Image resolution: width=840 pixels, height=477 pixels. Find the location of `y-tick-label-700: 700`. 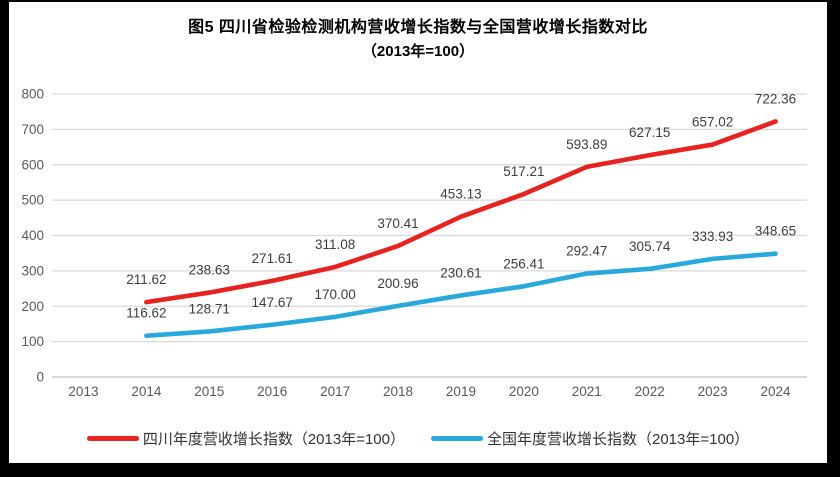

y-tick-label-700: 700 is located at coordinates (32, 129).